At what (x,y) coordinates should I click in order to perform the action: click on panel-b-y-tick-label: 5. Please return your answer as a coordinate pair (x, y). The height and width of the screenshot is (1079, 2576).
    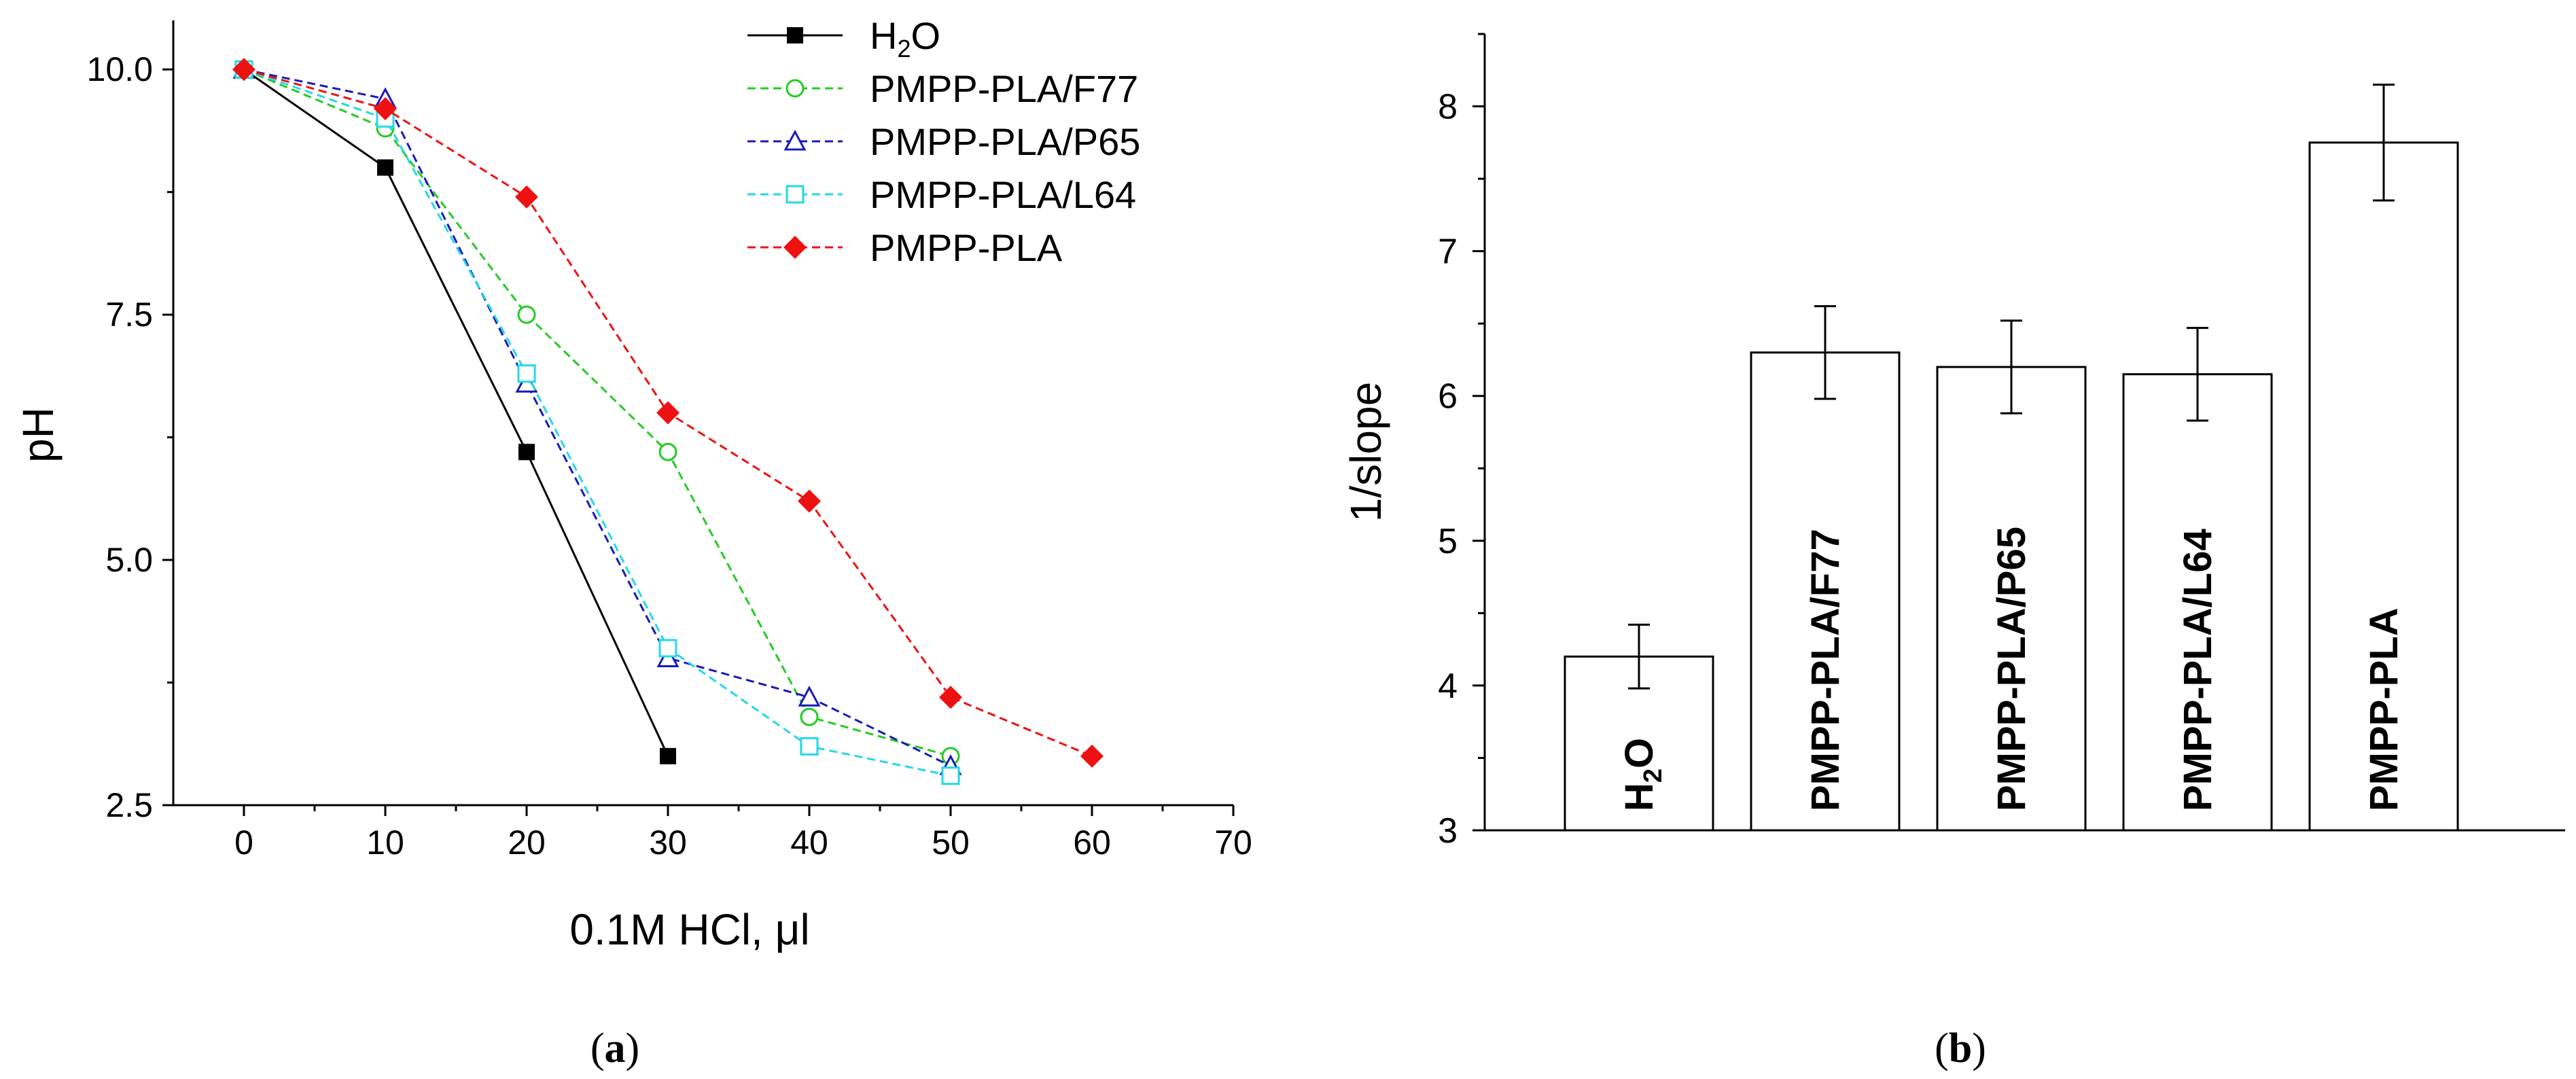
    Looking at the image, I should click on (1448, 541).